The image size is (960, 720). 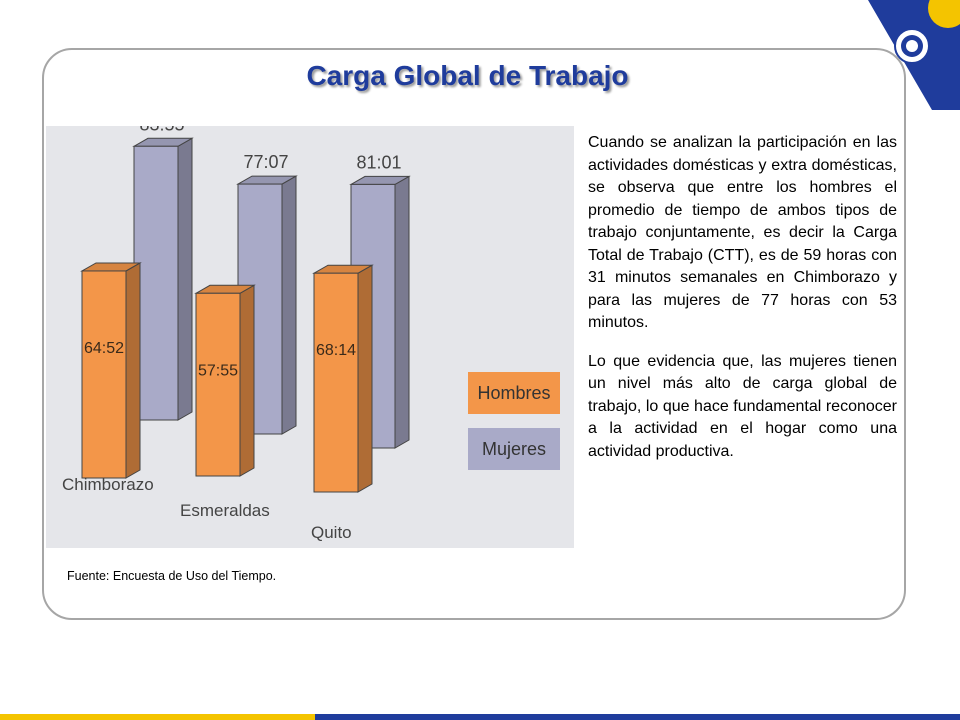 I want to click on bar-mujeres-2-side, so click(x=402, y=312).